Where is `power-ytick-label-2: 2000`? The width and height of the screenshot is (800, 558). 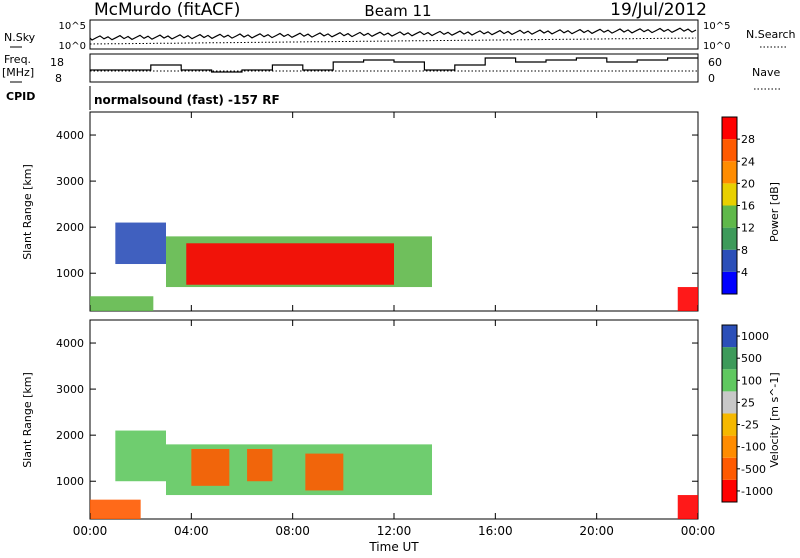 power-ytick-label-2: 2000 is located at coordinates (70, 227).